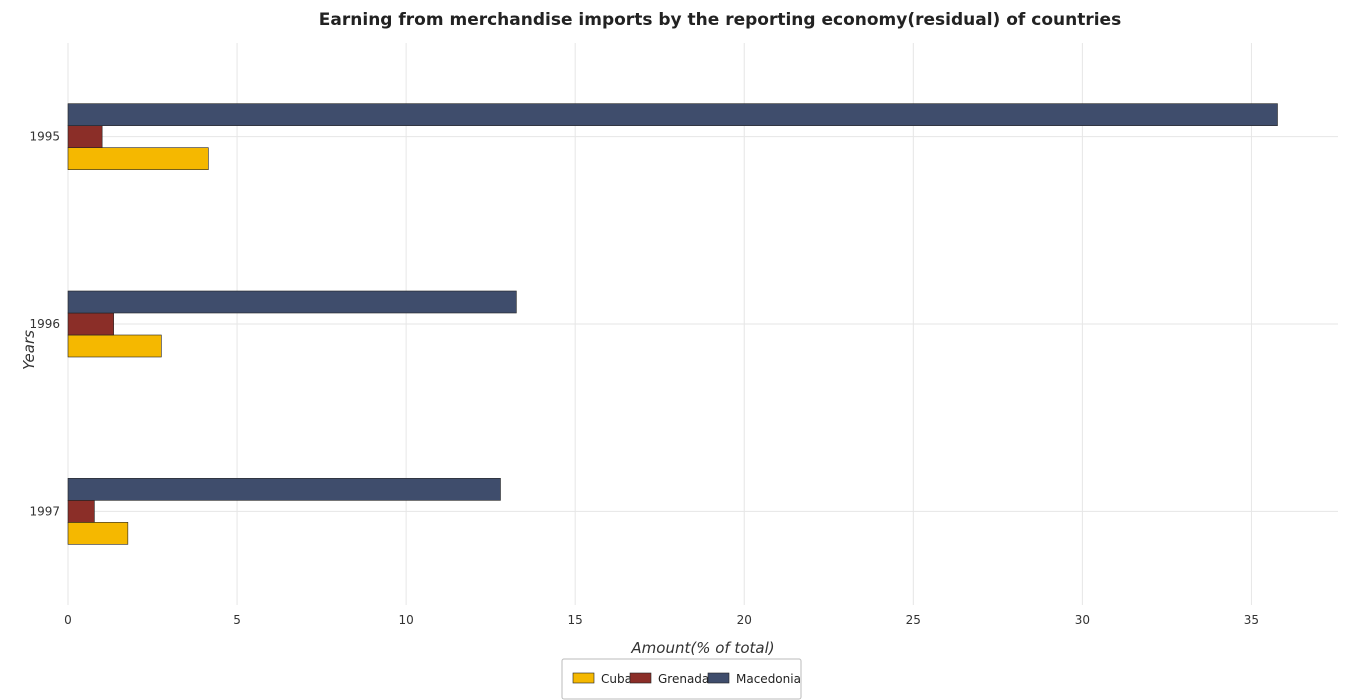  What do you see at coordinates (575, 620) in the screenshot?
I see `x-tick-label: 15` at bounding box center [575, 620].